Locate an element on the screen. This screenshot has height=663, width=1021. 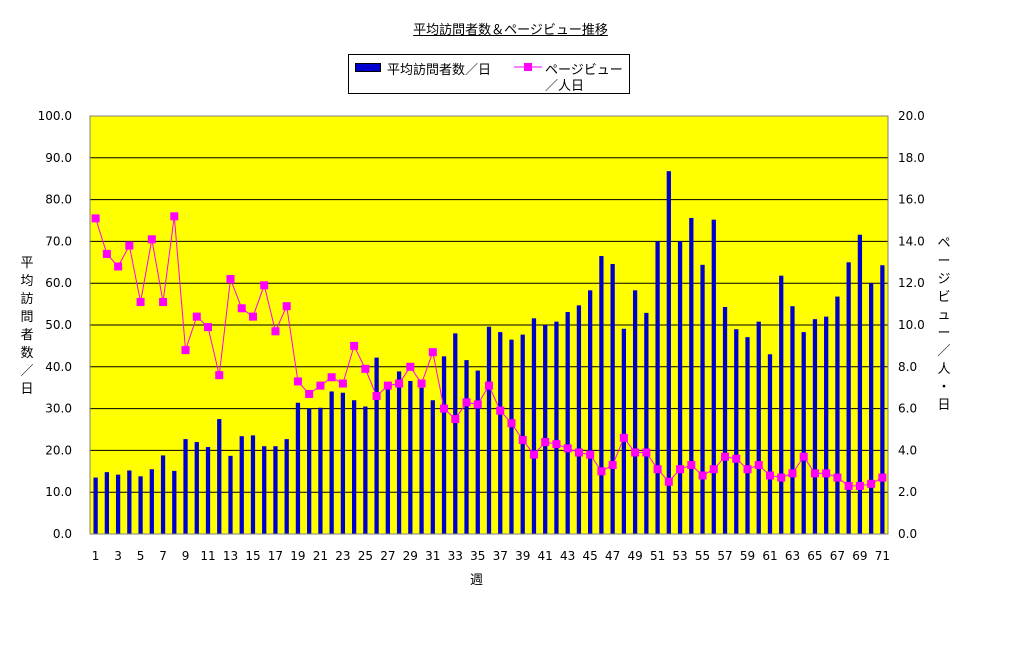
x-tick-label: 37 is located at coordinates (500, 556).